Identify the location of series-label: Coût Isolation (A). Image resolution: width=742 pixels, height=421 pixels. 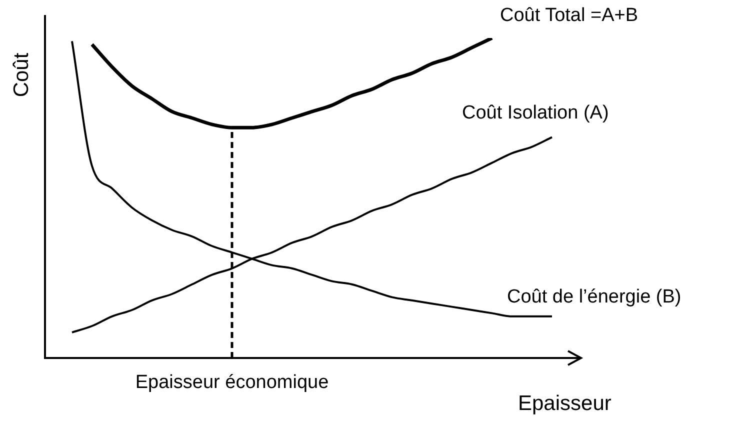
(535, 113).